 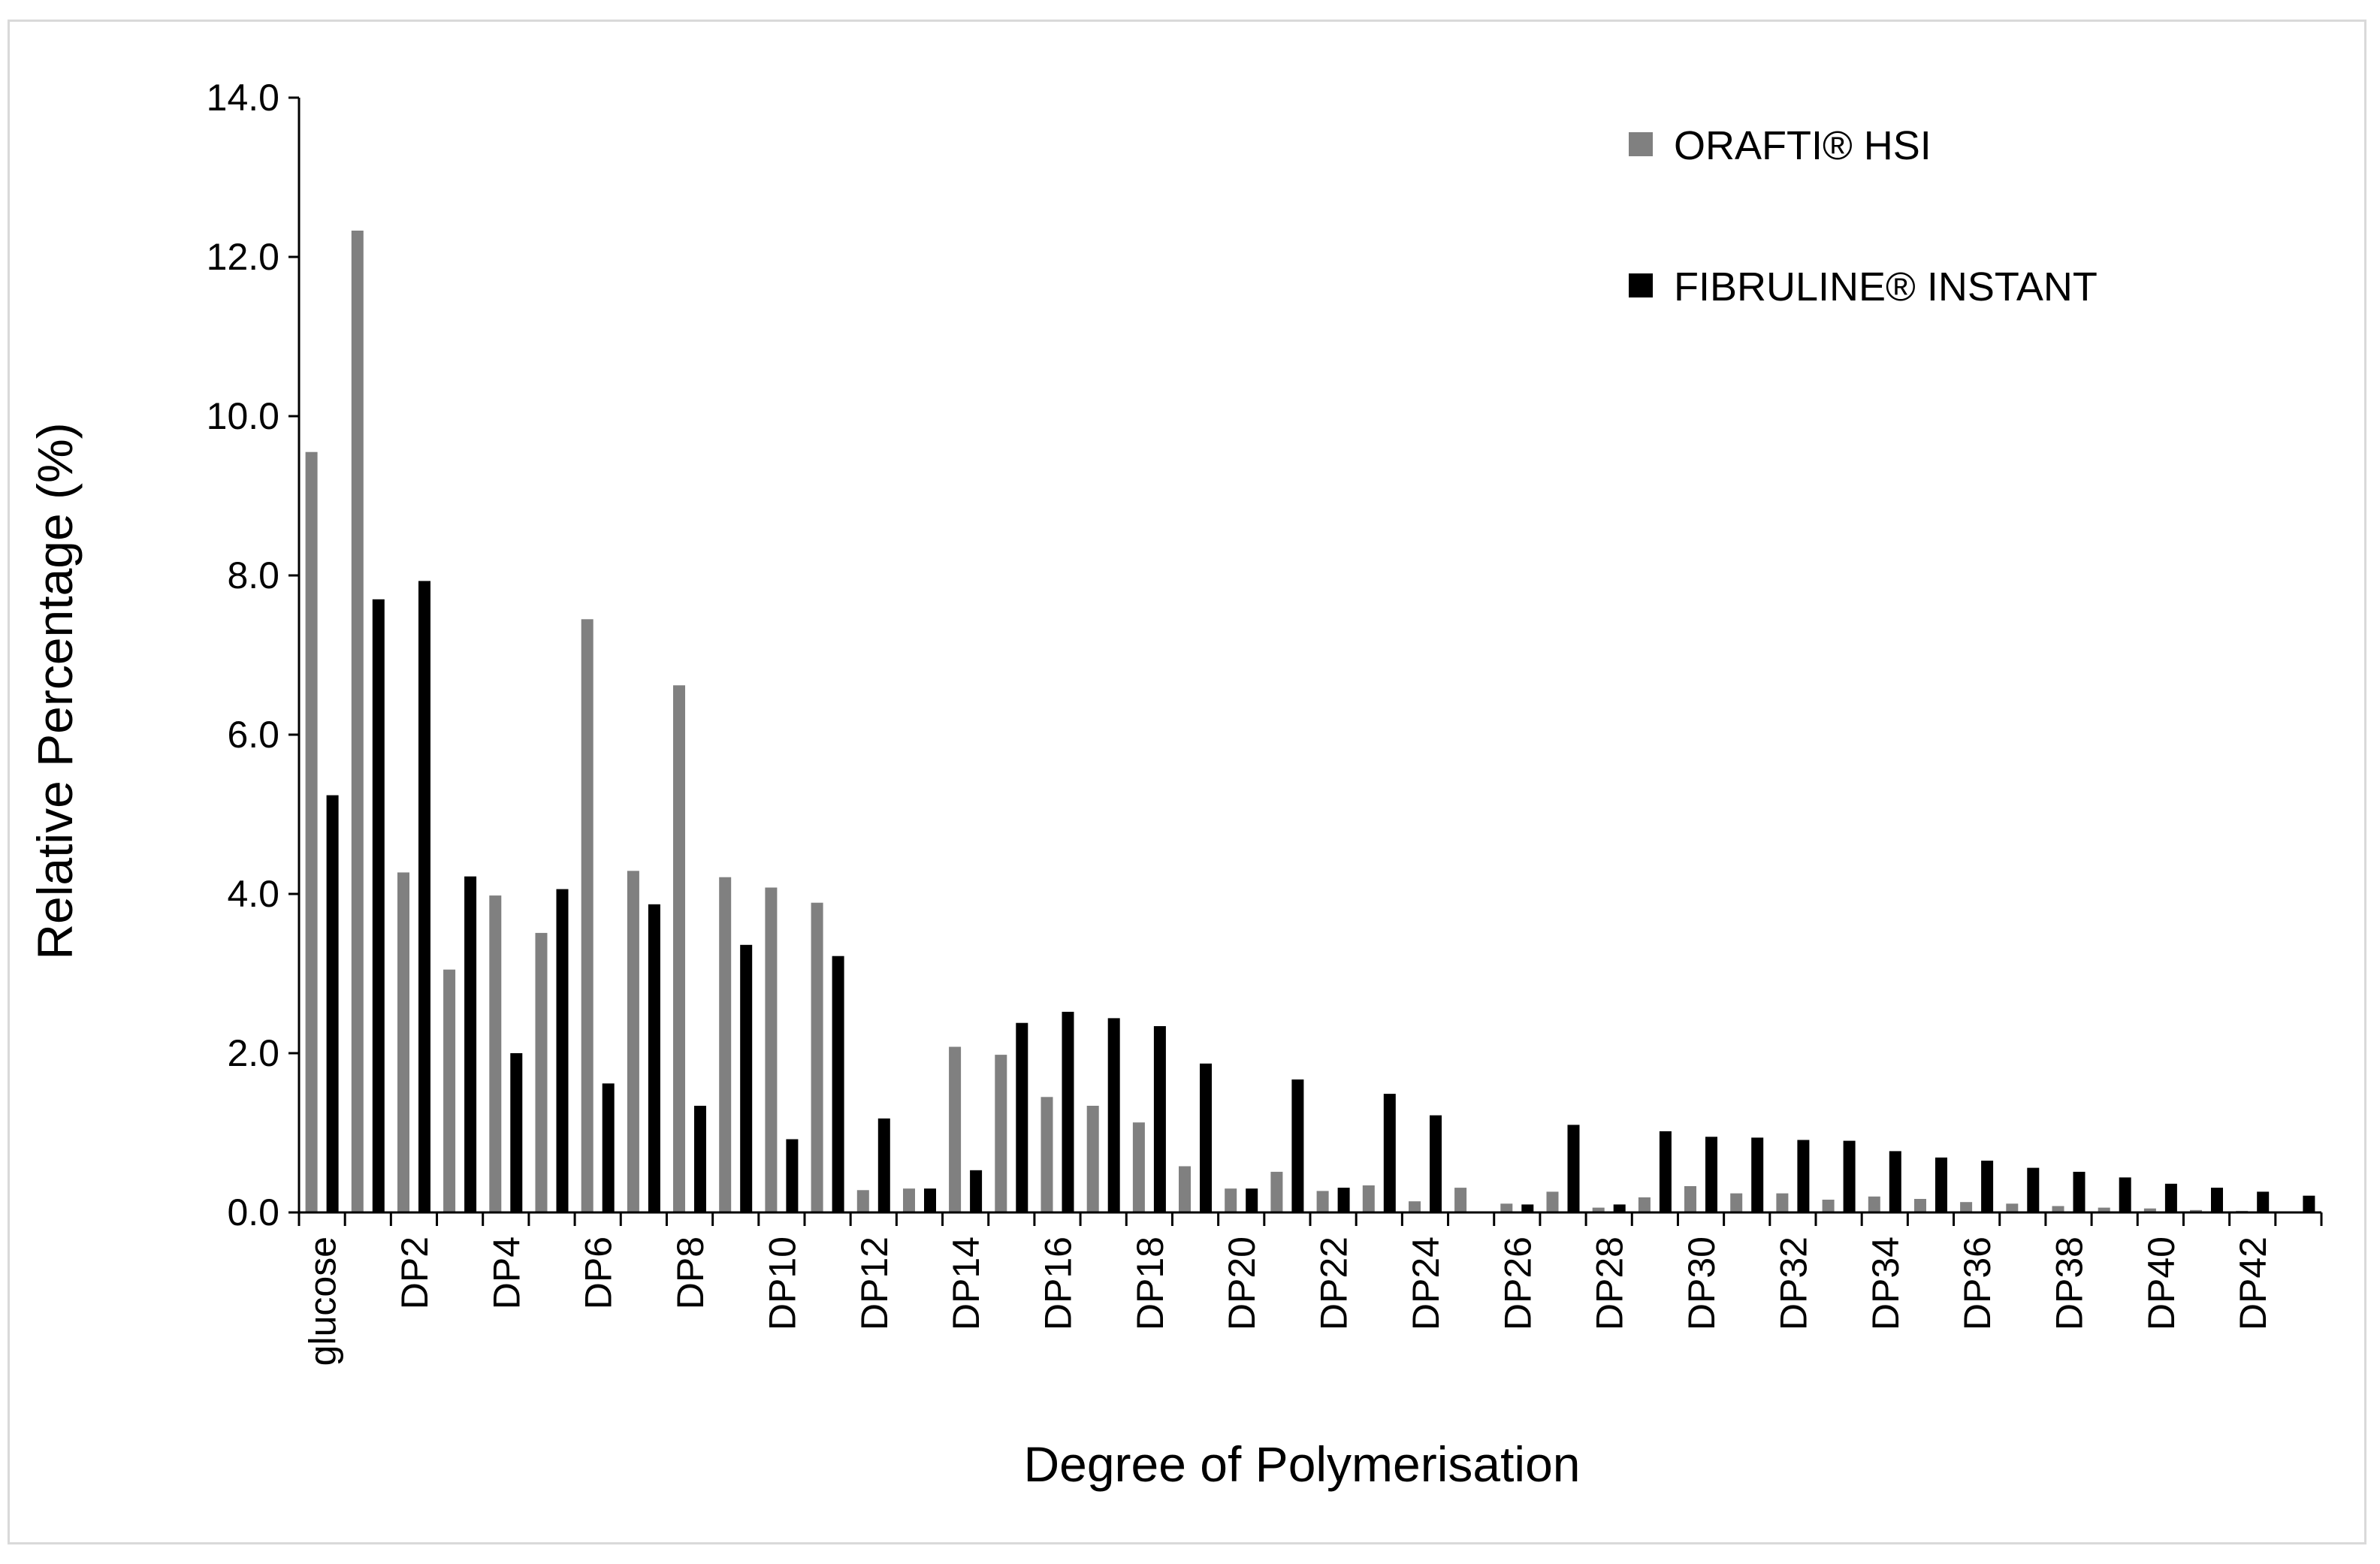 What do you see at coordinates (587, 915) in the screenshot?
I see `bar-orafti-DP6` at bounding box center [587, 915].